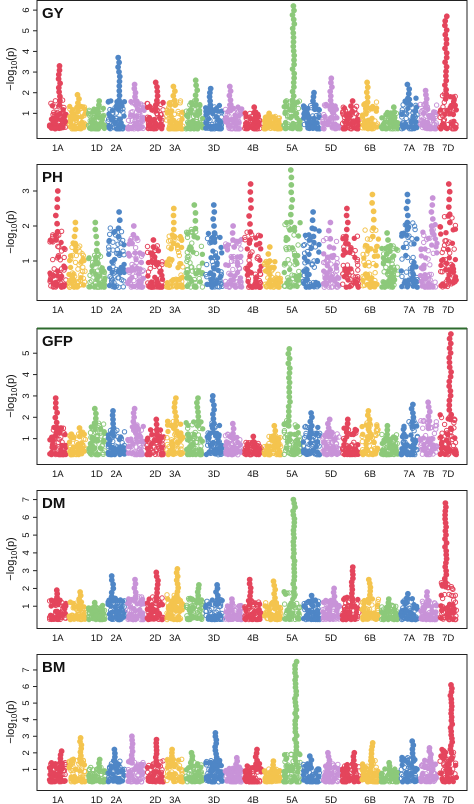 This screenshot has width=474, height=804. I want to click on x-tick-label: 5D, so click(331, 474).